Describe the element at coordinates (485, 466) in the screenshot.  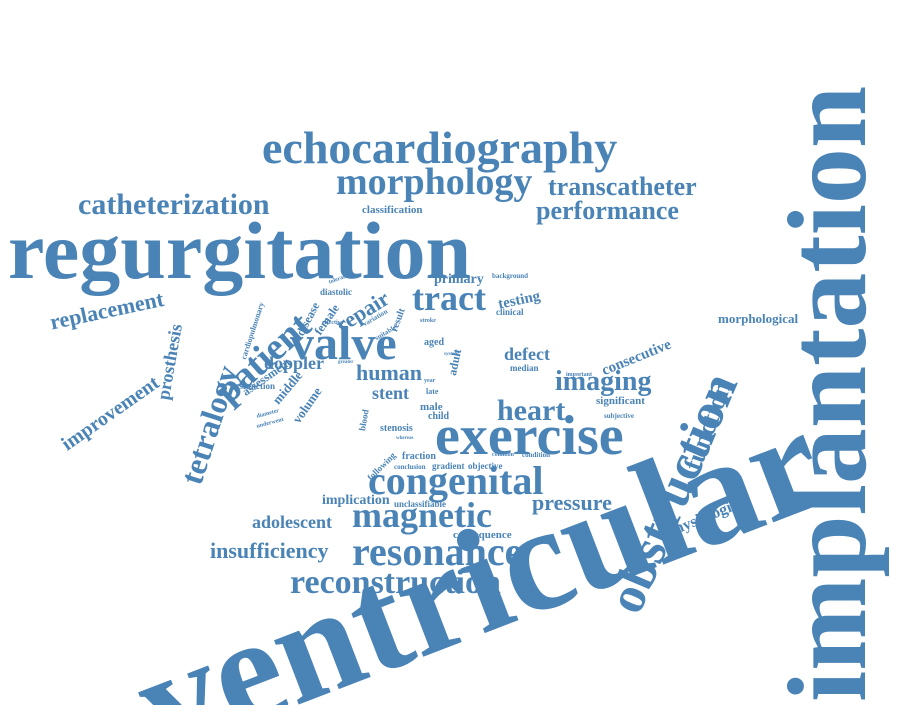
I see `word-objective: objective` at that location.